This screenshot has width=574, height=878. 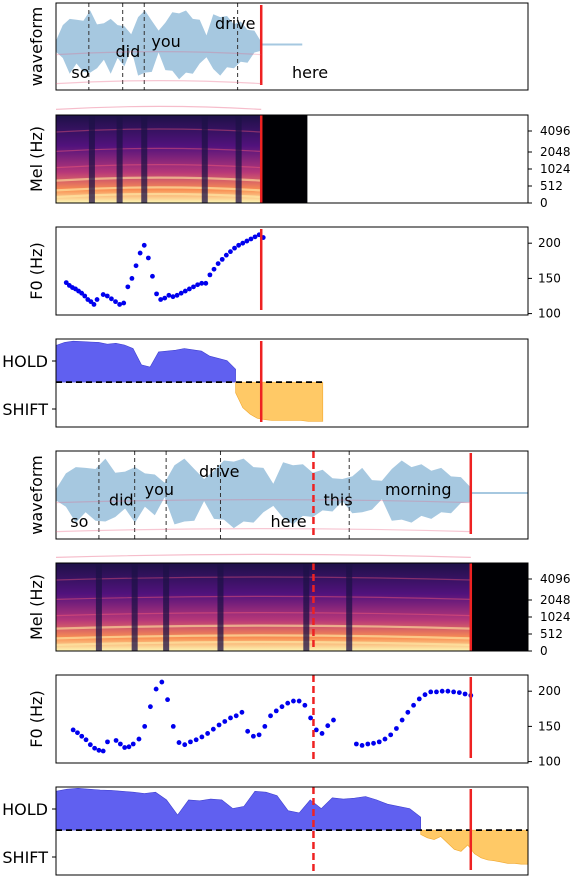 I want to click on word-label: this, so click(x=337, y=500).